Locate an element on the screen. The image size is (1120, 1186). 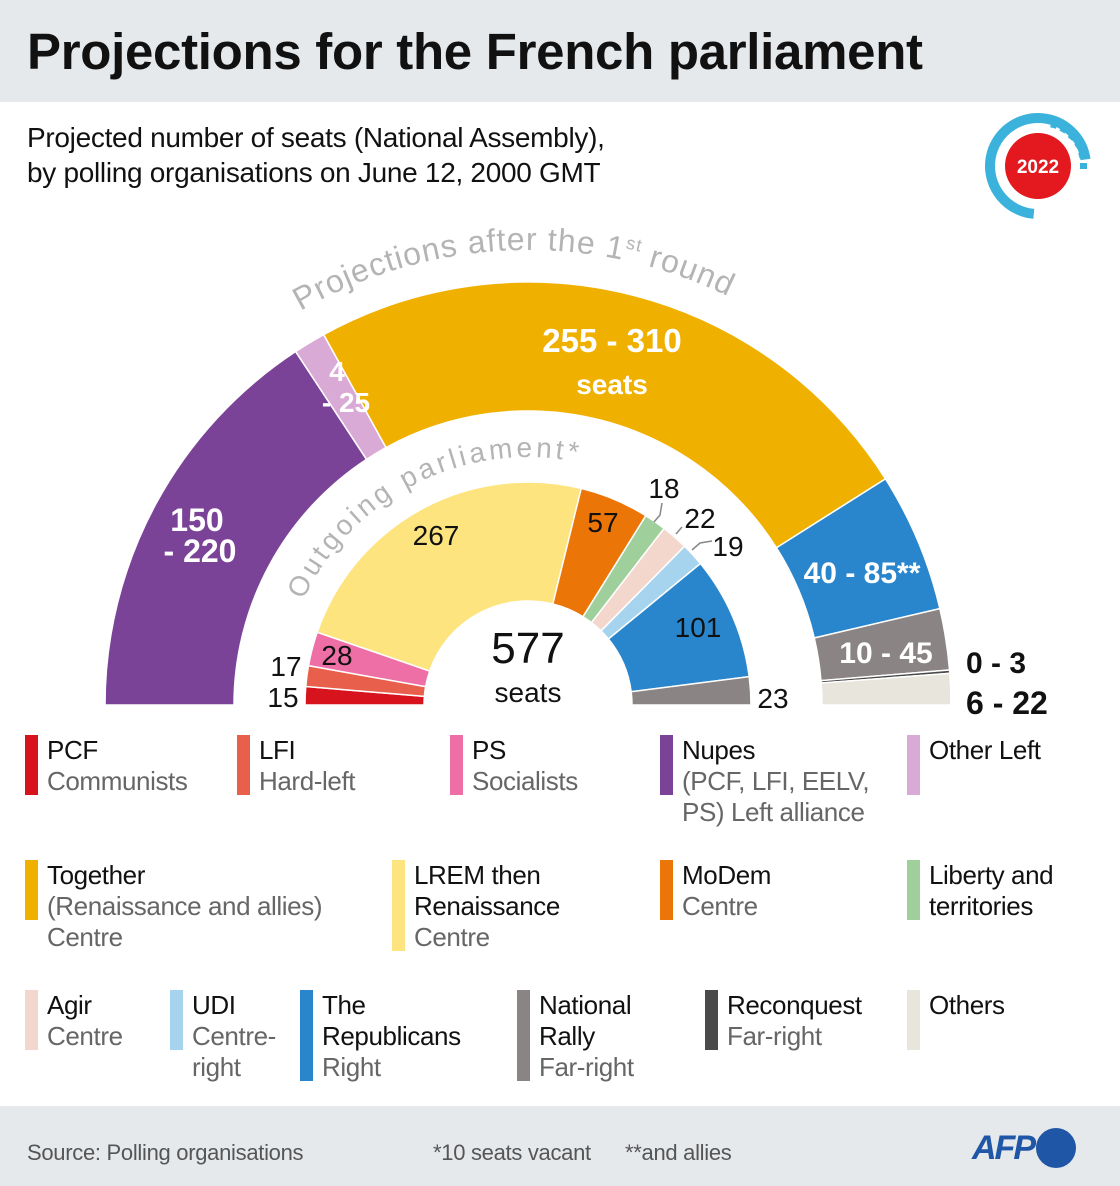
legend-description: right is located at coordinates (216, 1067).